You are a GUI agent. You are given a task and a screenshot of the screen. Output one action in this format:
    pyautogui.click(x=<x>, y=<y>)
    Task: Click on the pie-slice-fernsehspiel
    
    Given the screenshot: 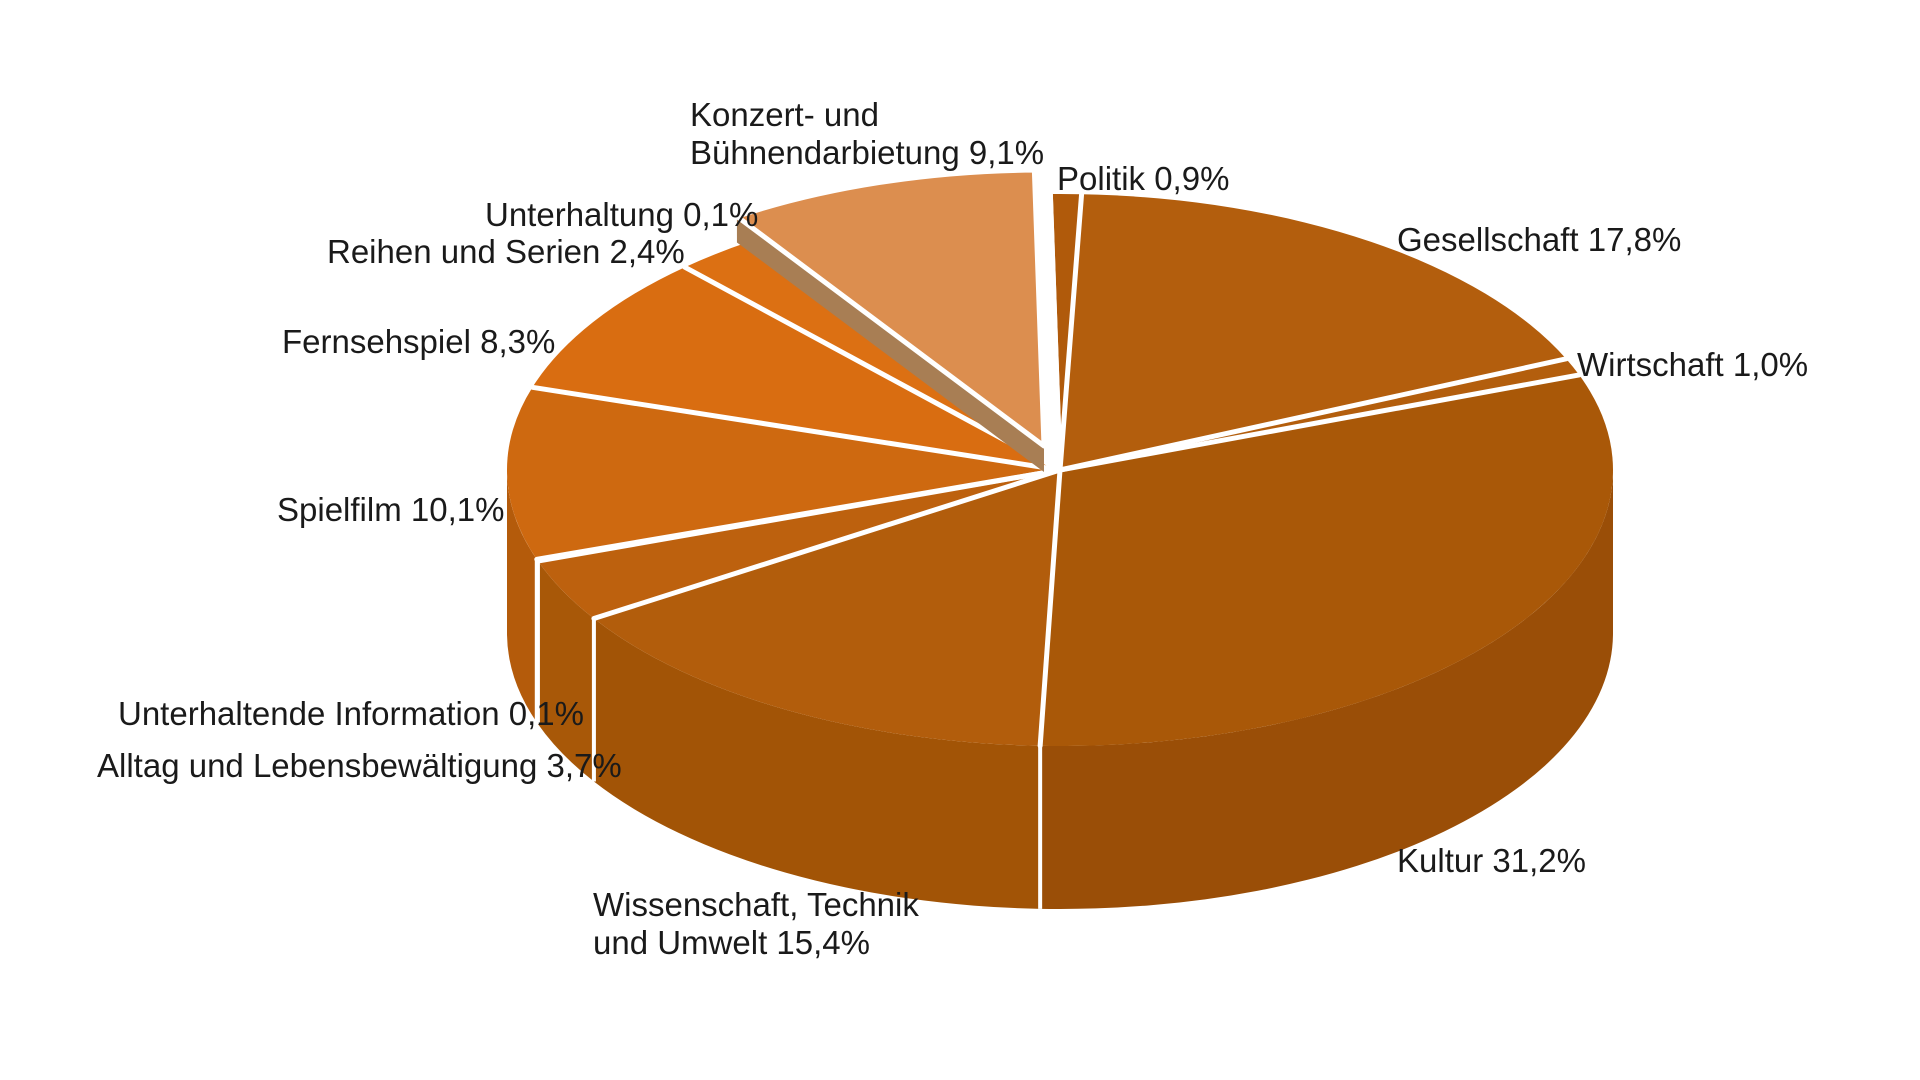 What is the action you would take?
    pyautogui.click(x=796, y=368)
    